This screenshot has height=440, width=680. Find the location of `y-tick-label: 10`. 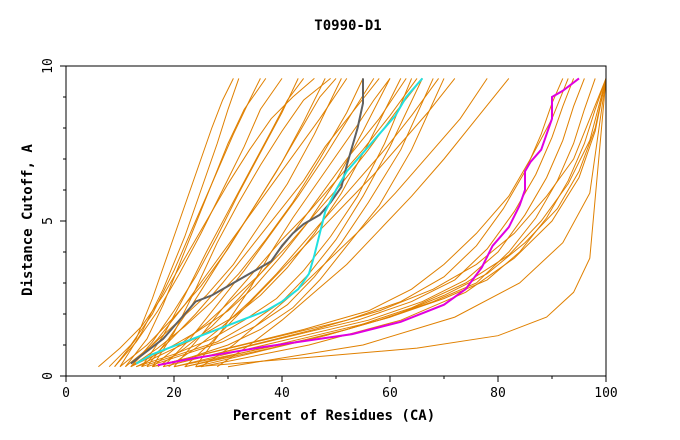

y-tick-label: 10 is located at coordinates (48, 66).